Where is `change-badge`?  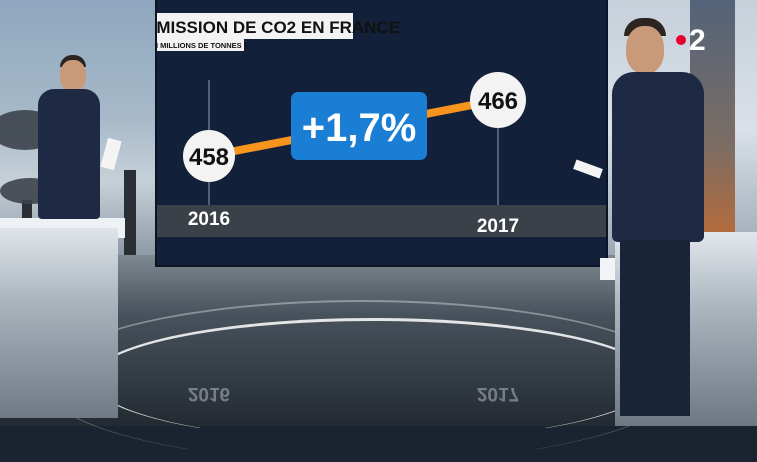 change-badge is located at coordinates (359, 126).